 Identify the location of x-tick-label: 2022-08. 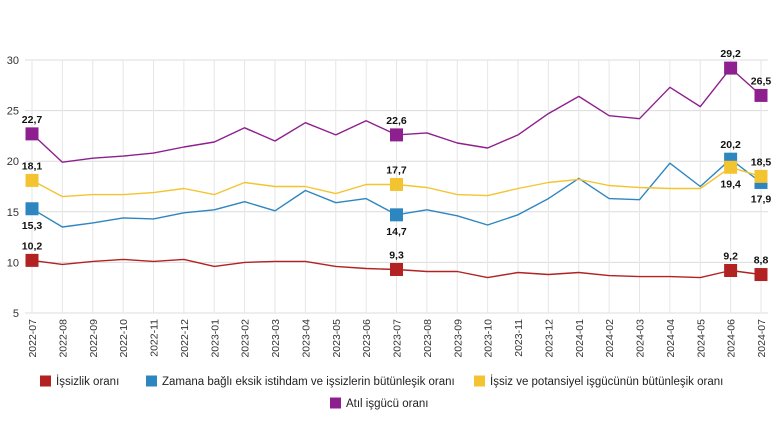
(63, 338).